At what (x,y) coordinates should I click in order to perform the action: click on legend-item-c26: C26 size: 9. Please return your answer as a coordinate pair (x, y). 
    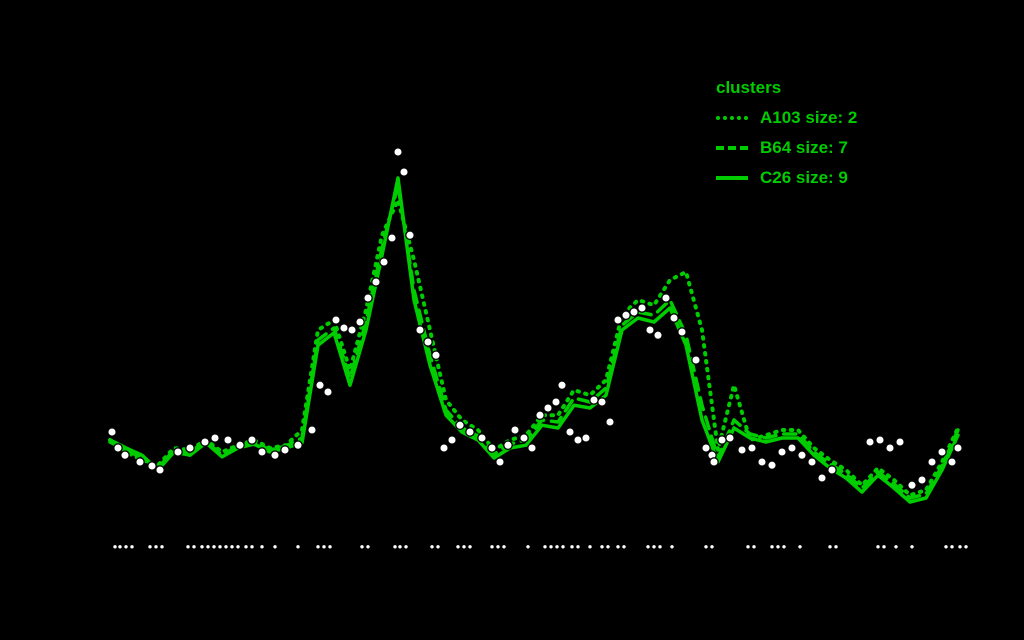
    Looking at the image, I should click on (786, 178).